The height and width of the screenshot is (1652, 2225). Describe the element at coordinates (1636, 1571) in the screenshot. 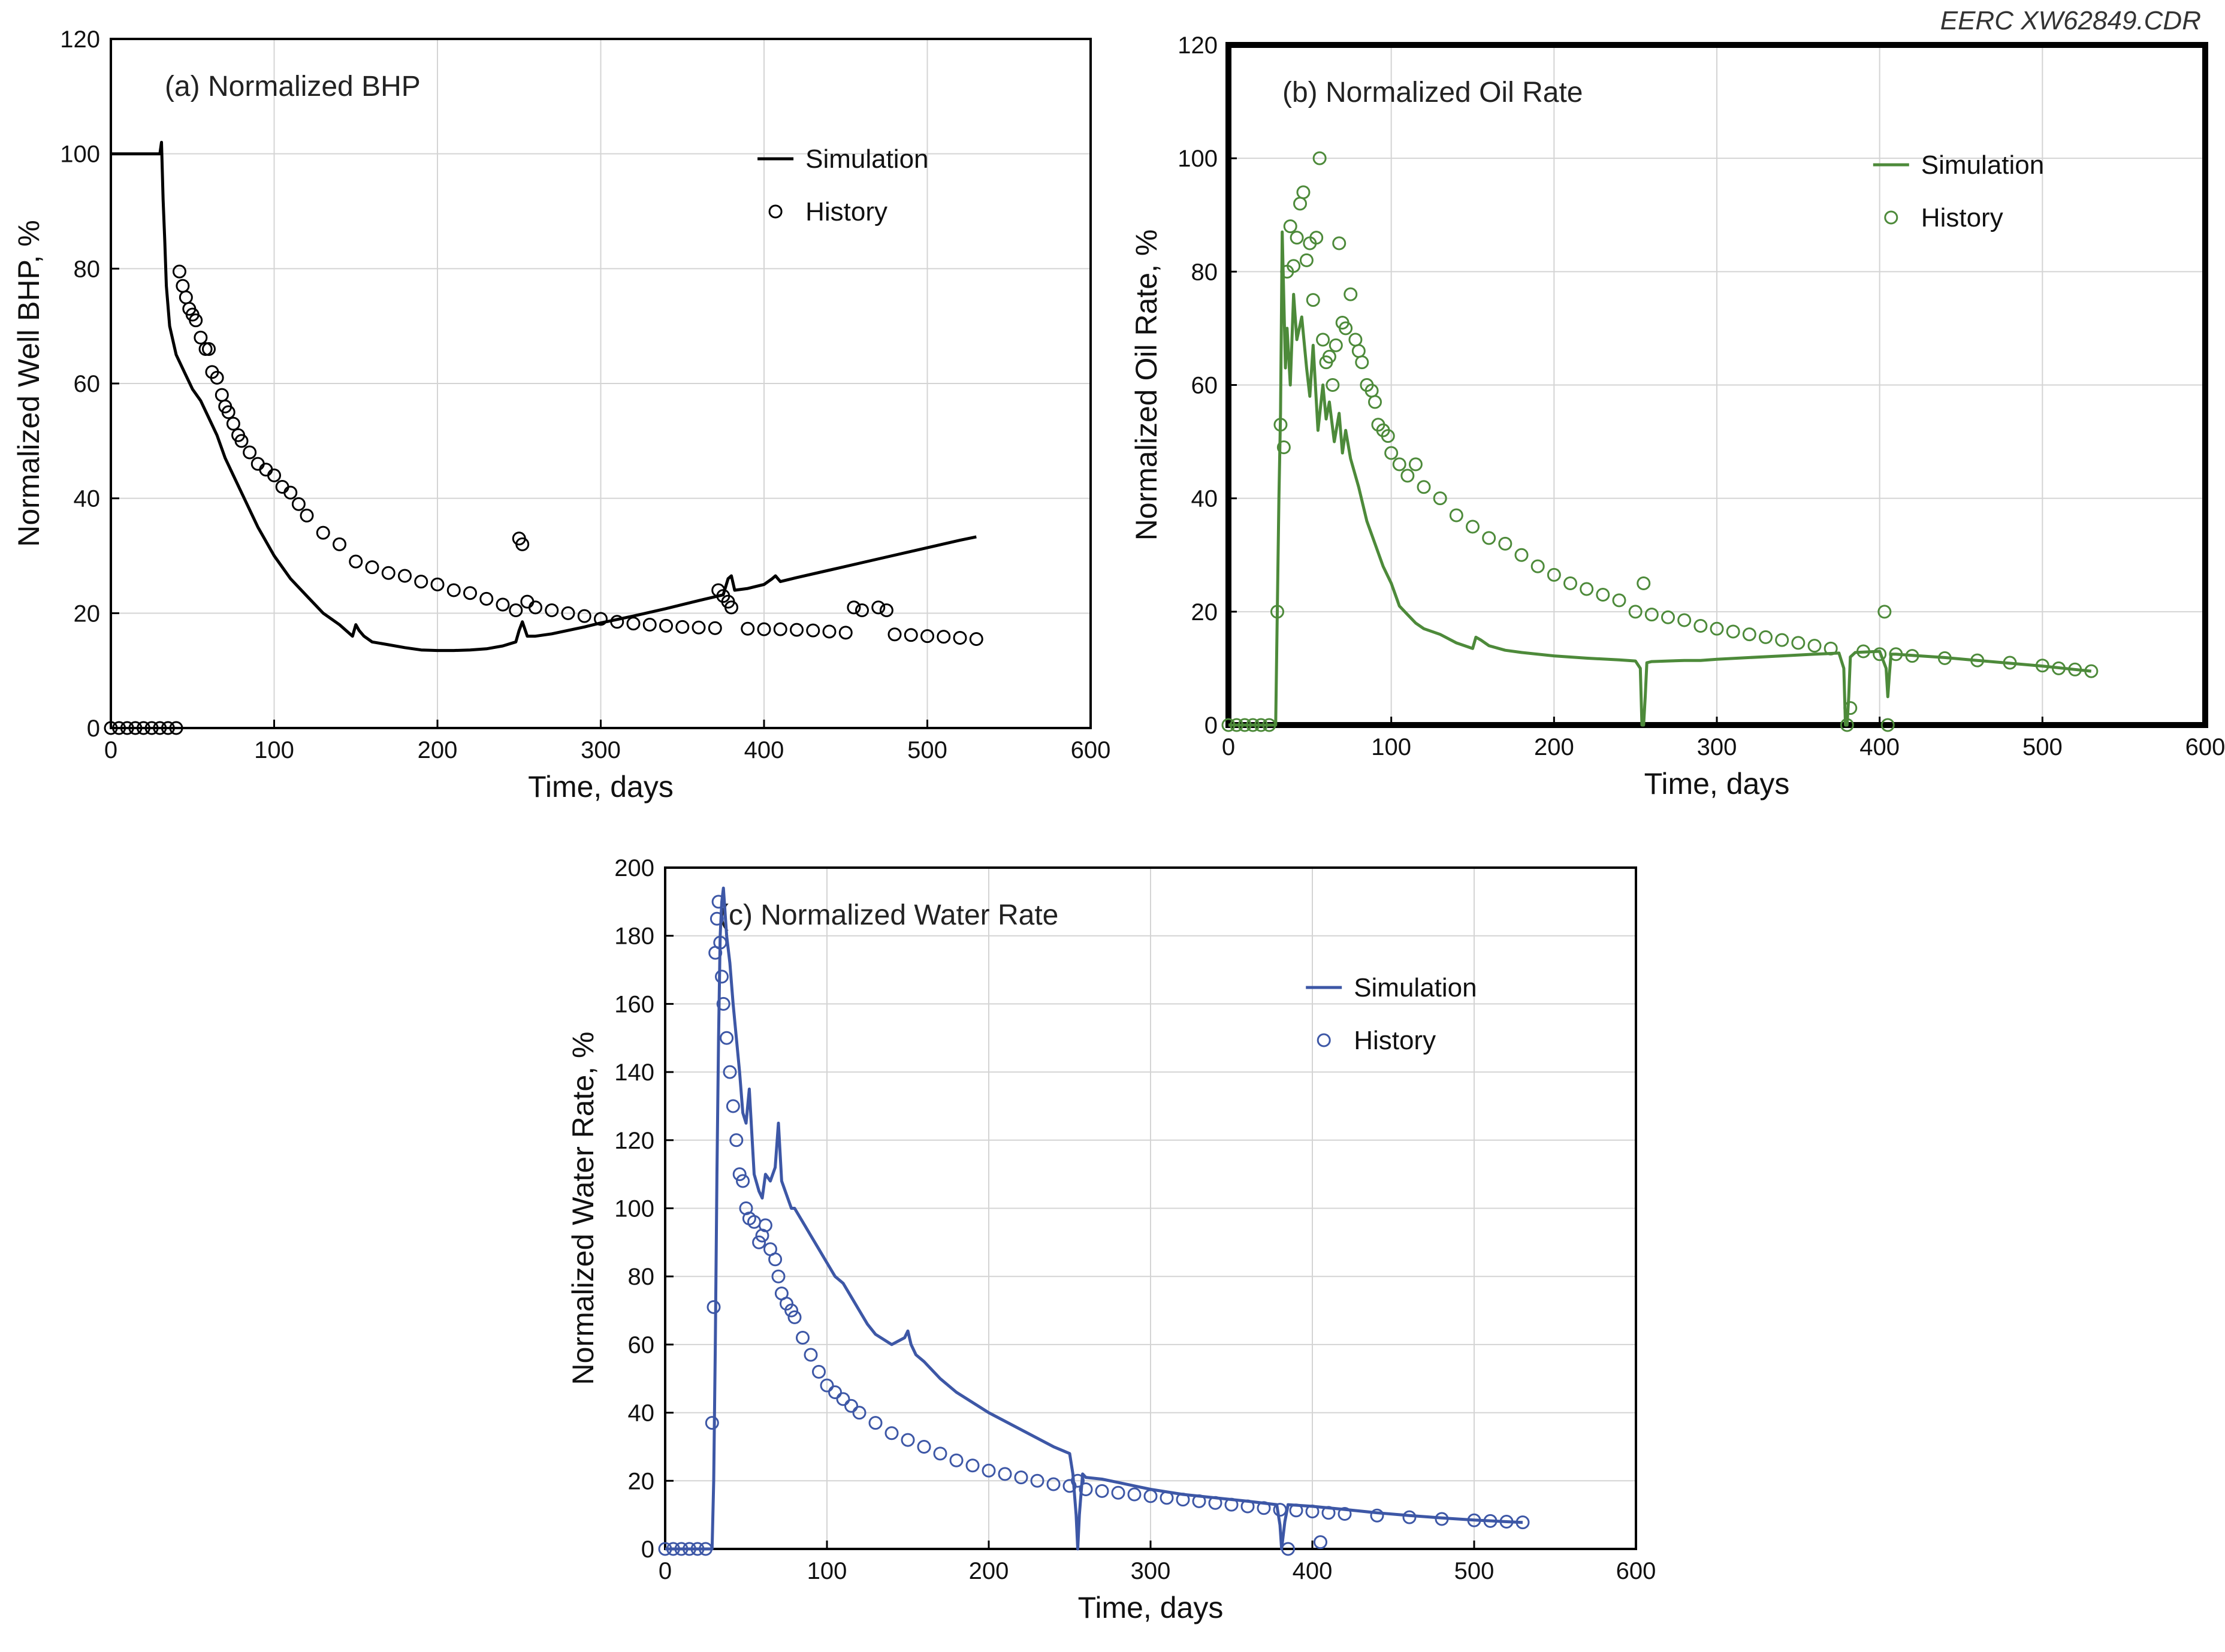

I see `x-tick-label: 600` at that location.